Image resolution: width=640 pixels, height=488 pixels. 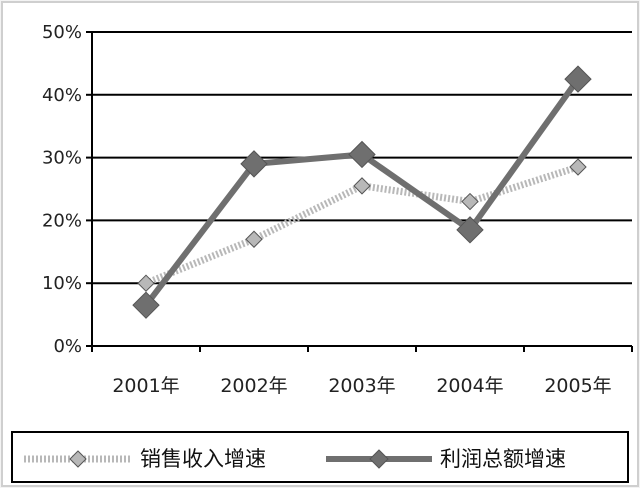 What do you see at coordinates (62, 283) in the screenshot?
I see `y-tick-label: 10%` at bounding box center [62, 283].